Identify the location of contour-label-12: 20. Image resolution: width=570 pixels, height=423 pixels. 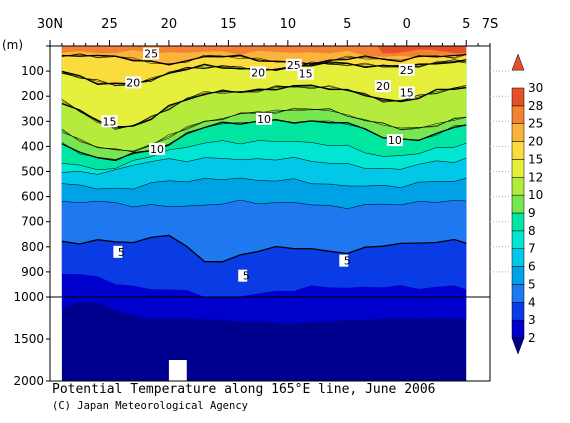
(382, 86).